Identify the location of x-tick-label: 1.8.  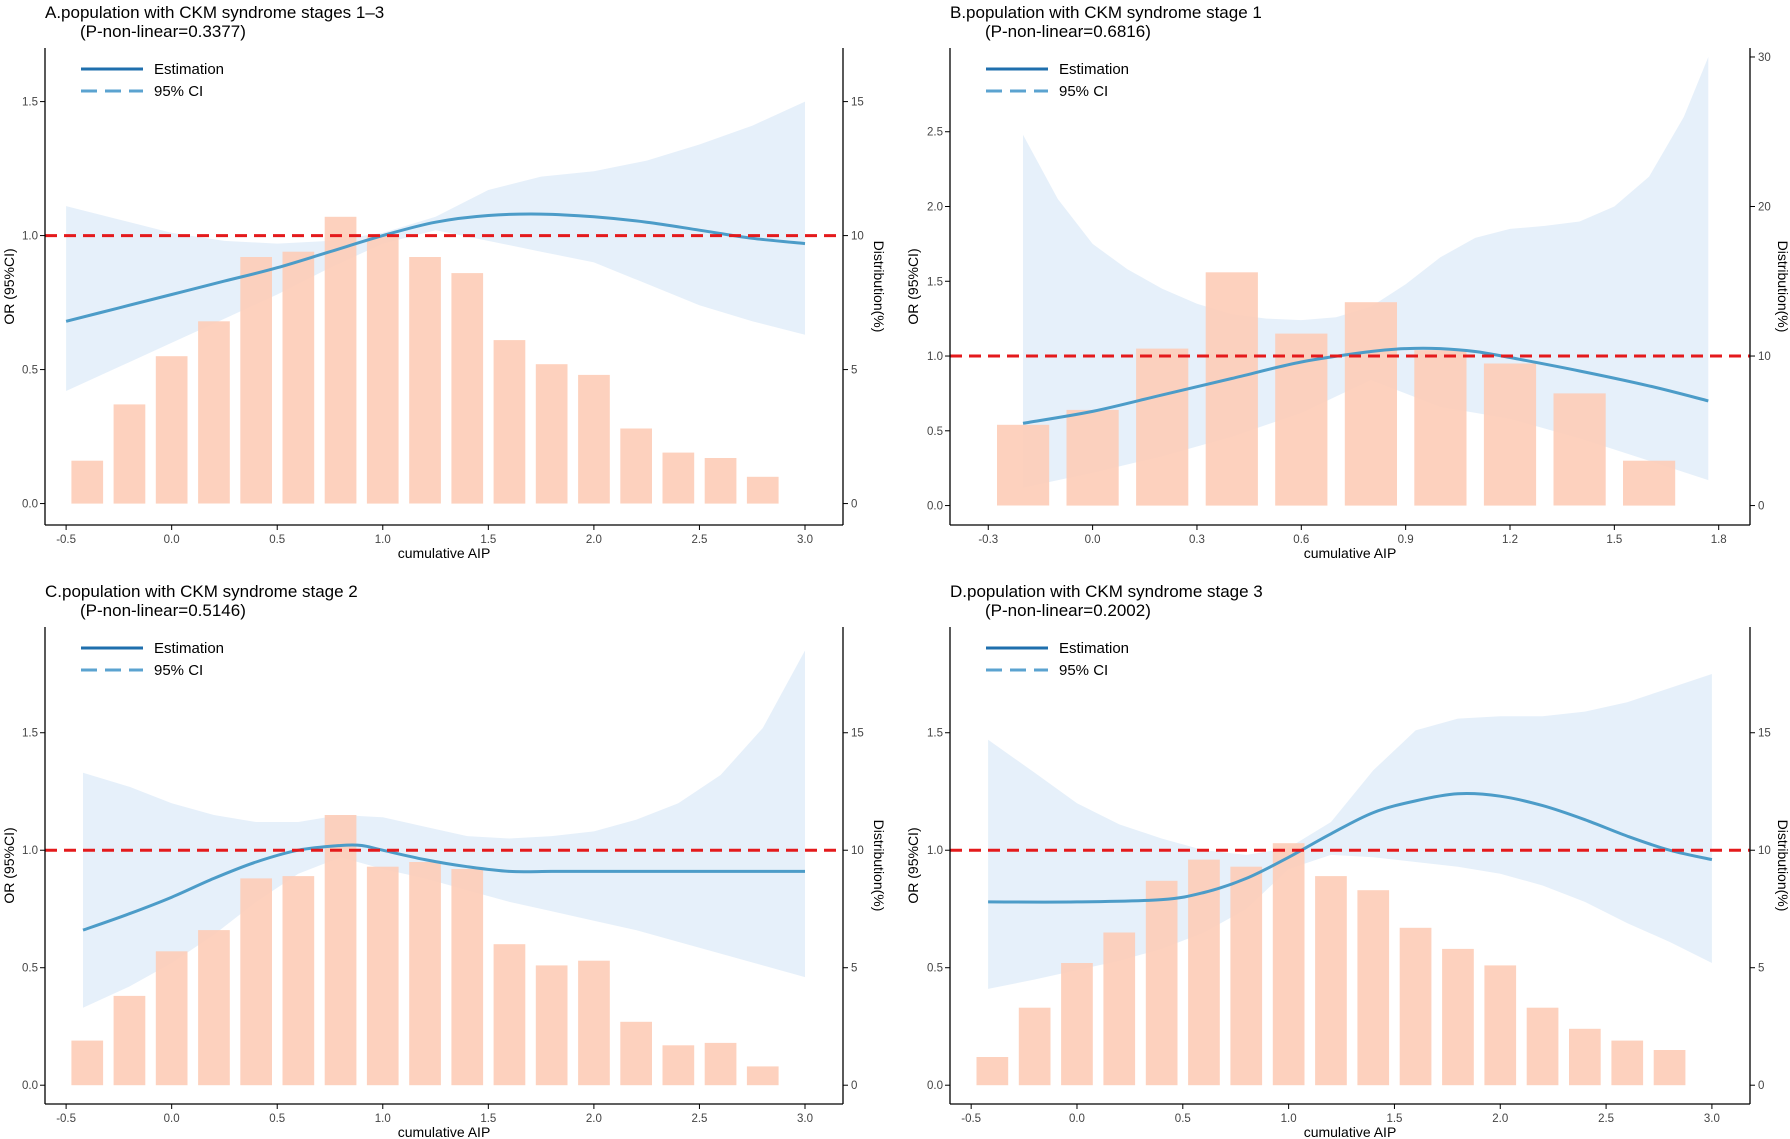
(1719, 540).